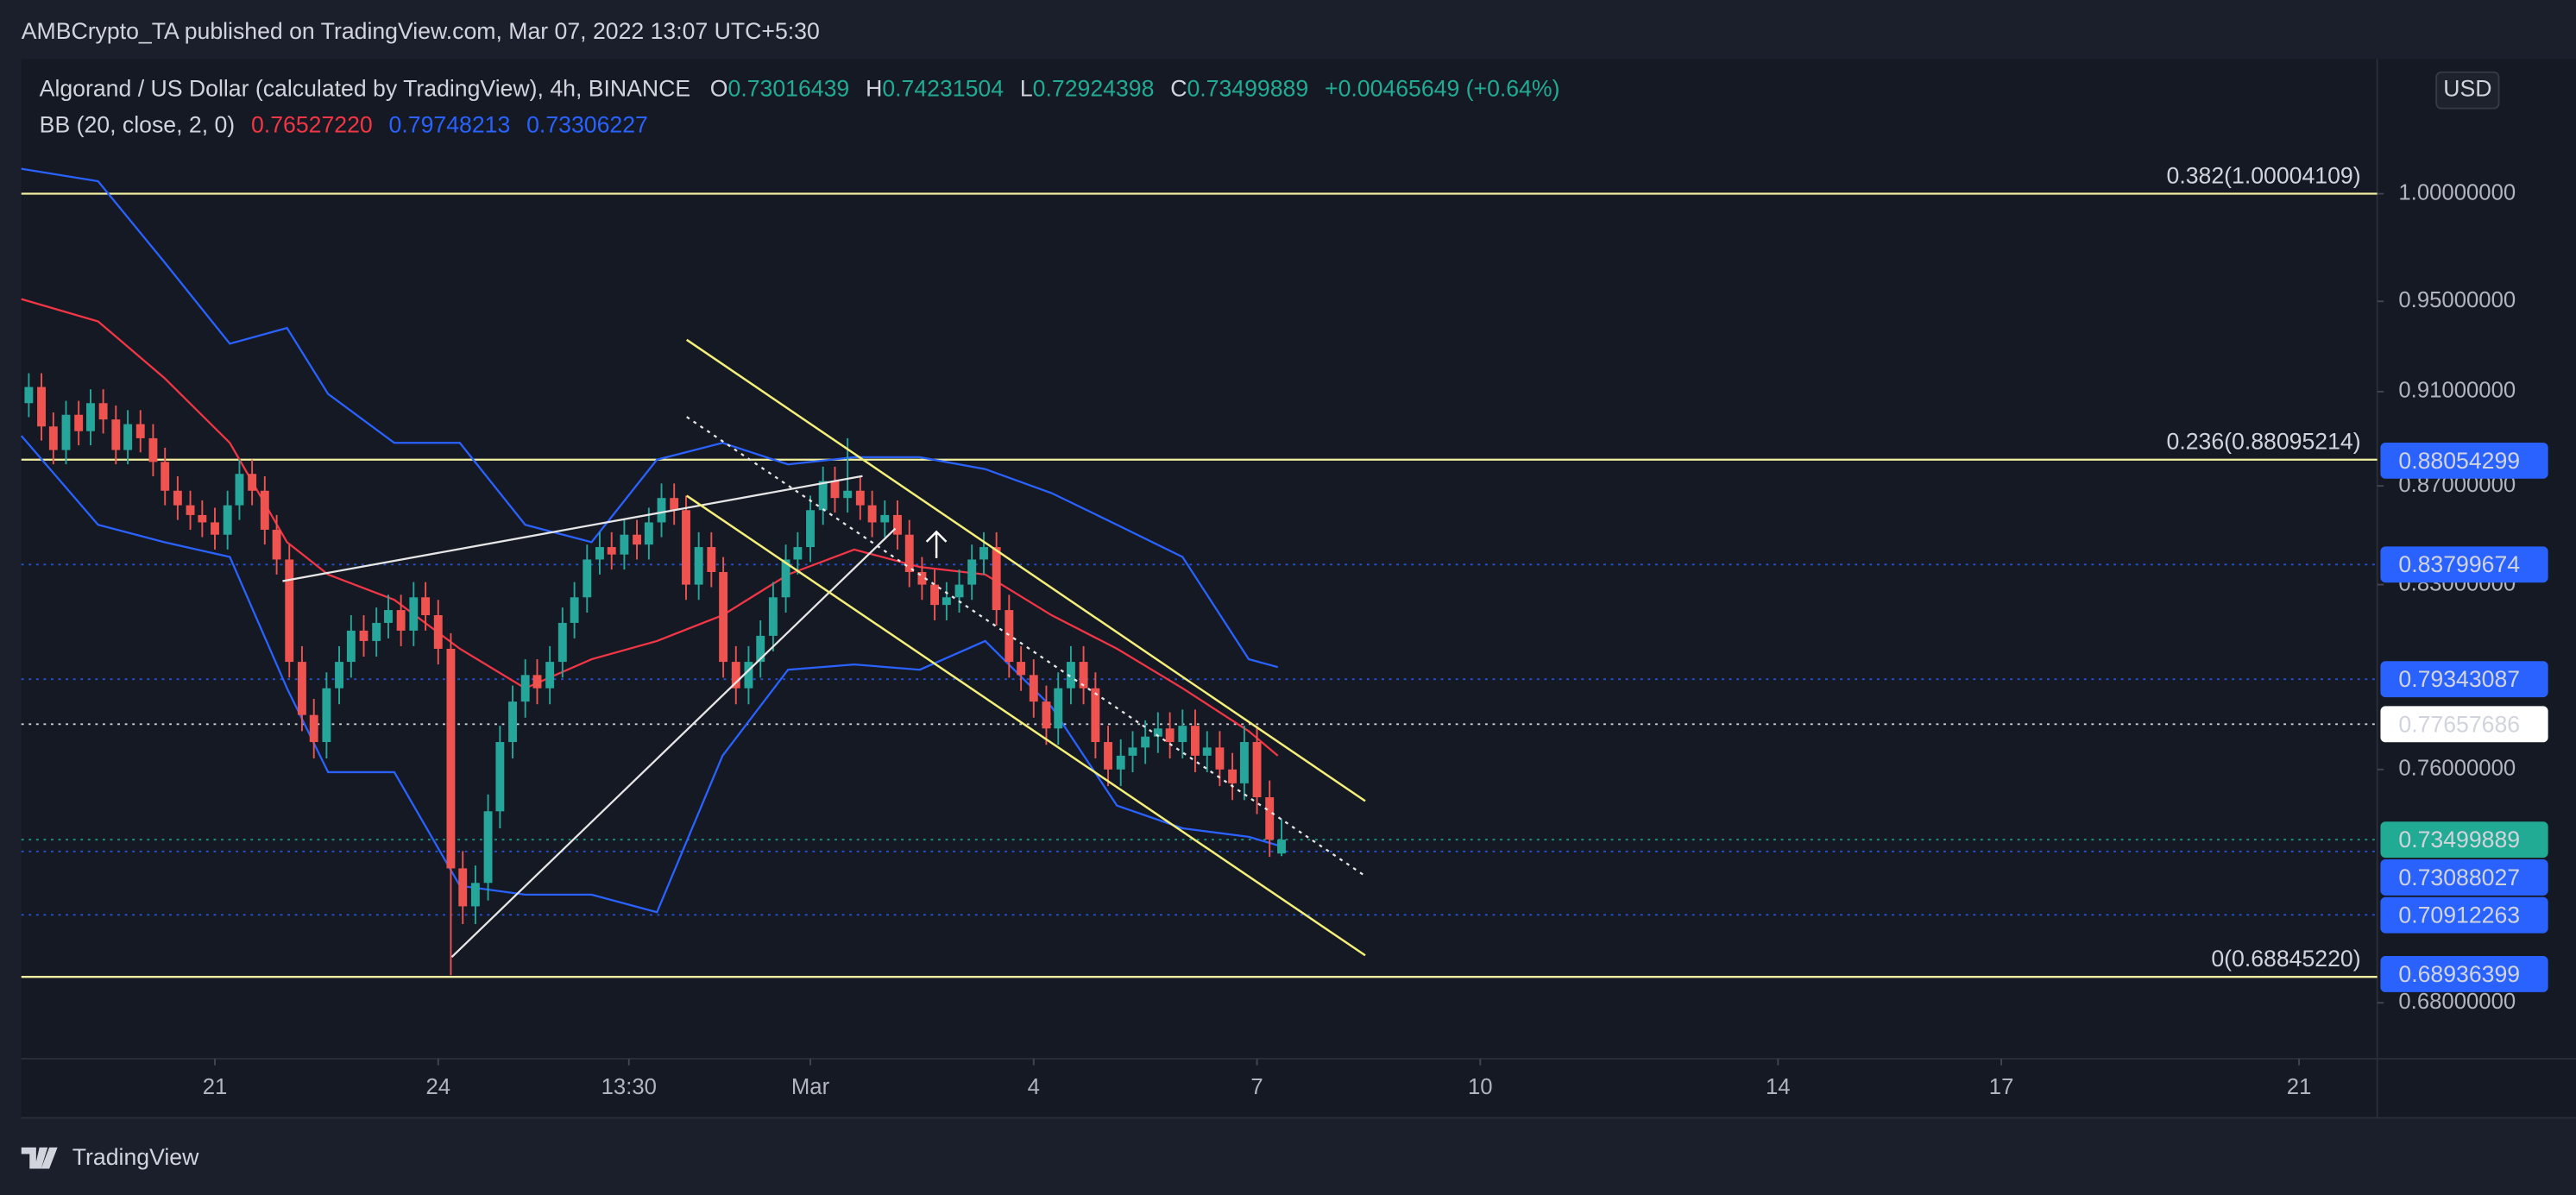 The width and height of the screenshot is (2576, 1195). What do you see at coordinates (2459, 916) in the screenshot?
I see `price-tag-label: 0.70912263` at bounding box center [2459, 916].